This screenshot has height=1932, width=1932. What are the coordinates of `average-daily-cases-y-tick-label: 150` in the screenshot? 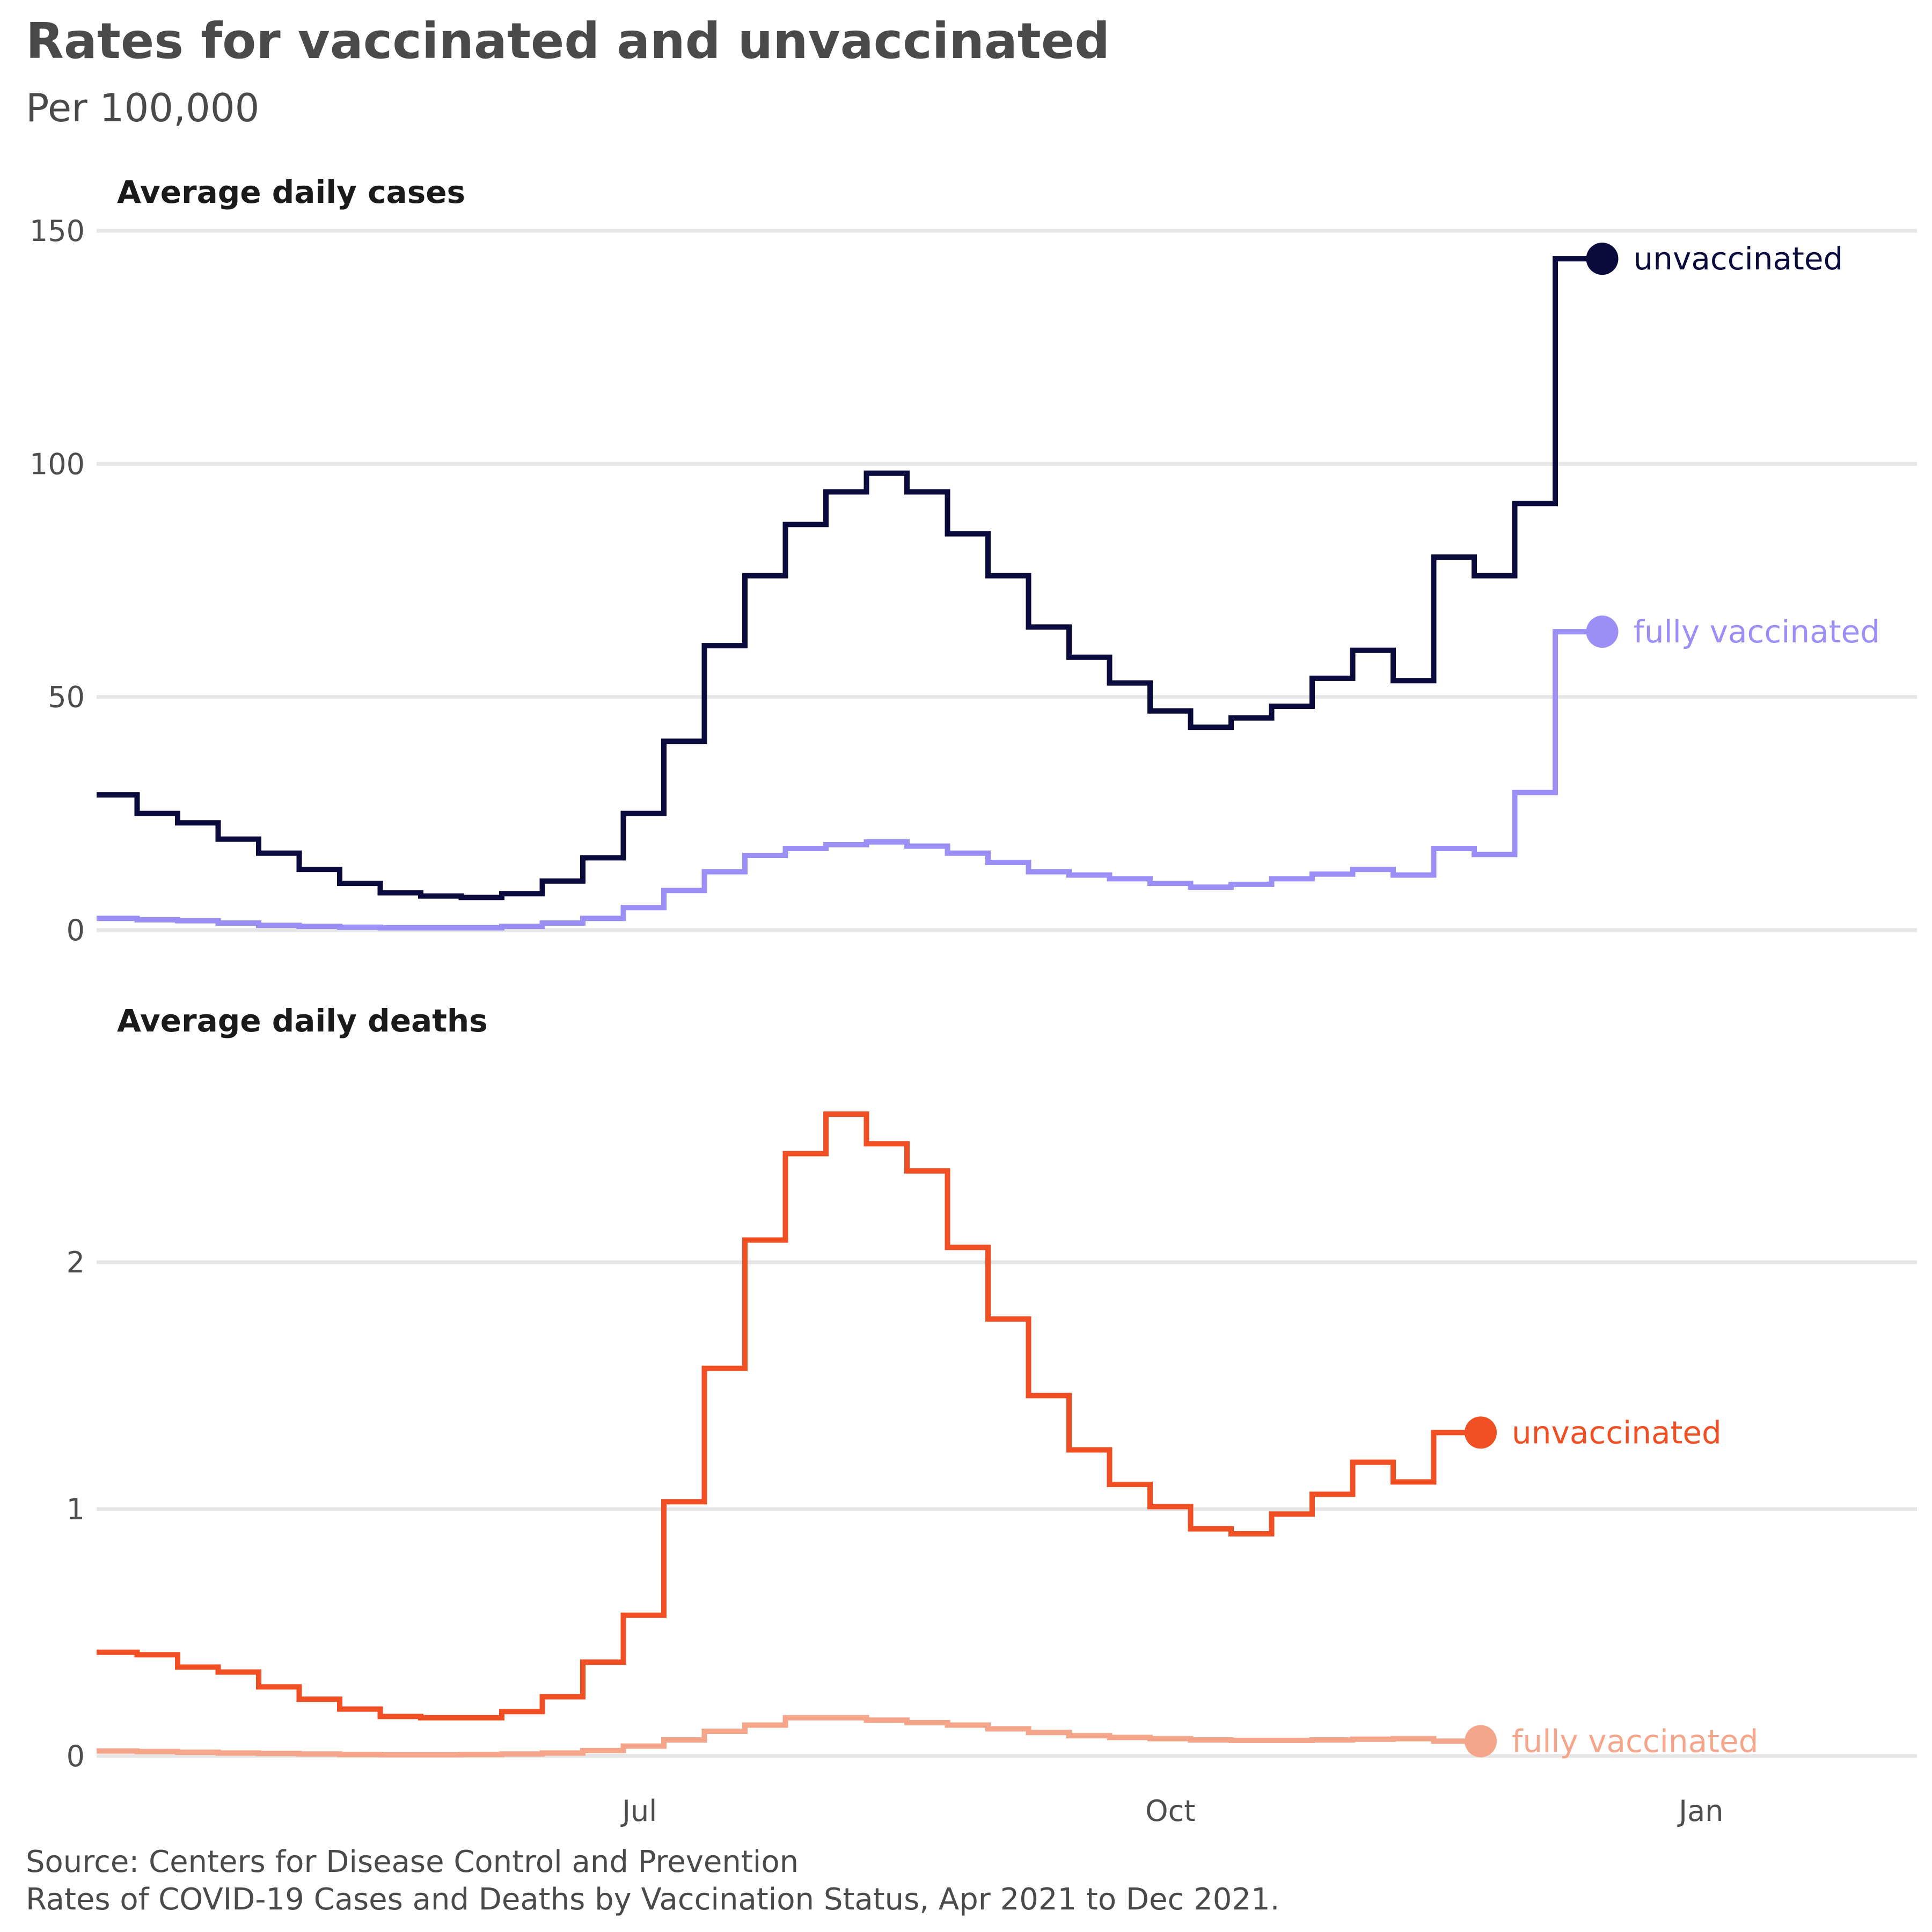 It's located at (57, 231).